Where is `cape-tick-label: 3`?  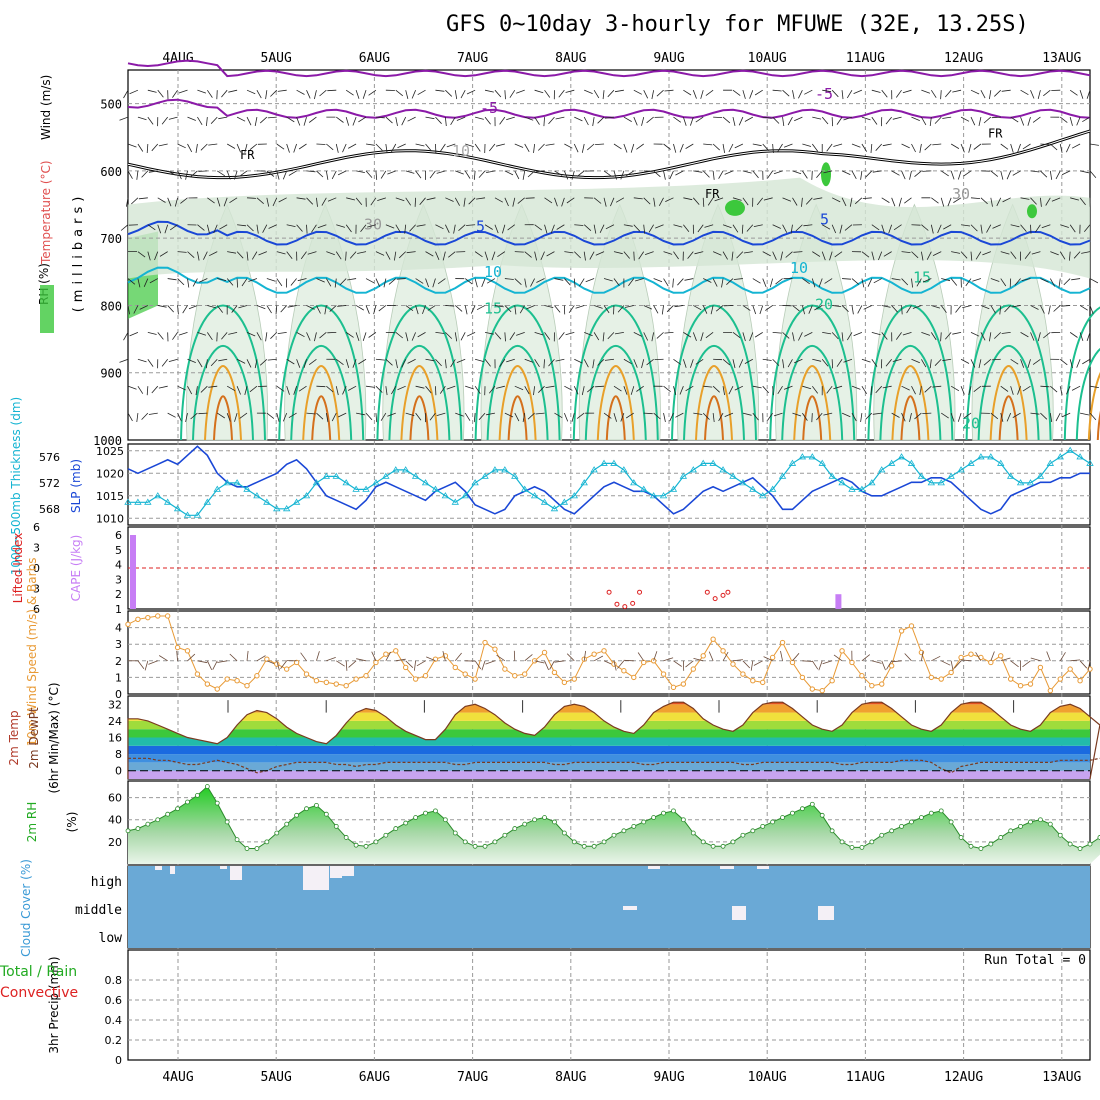 cape-tick-label: 3 is located at coordinates (118, 579).